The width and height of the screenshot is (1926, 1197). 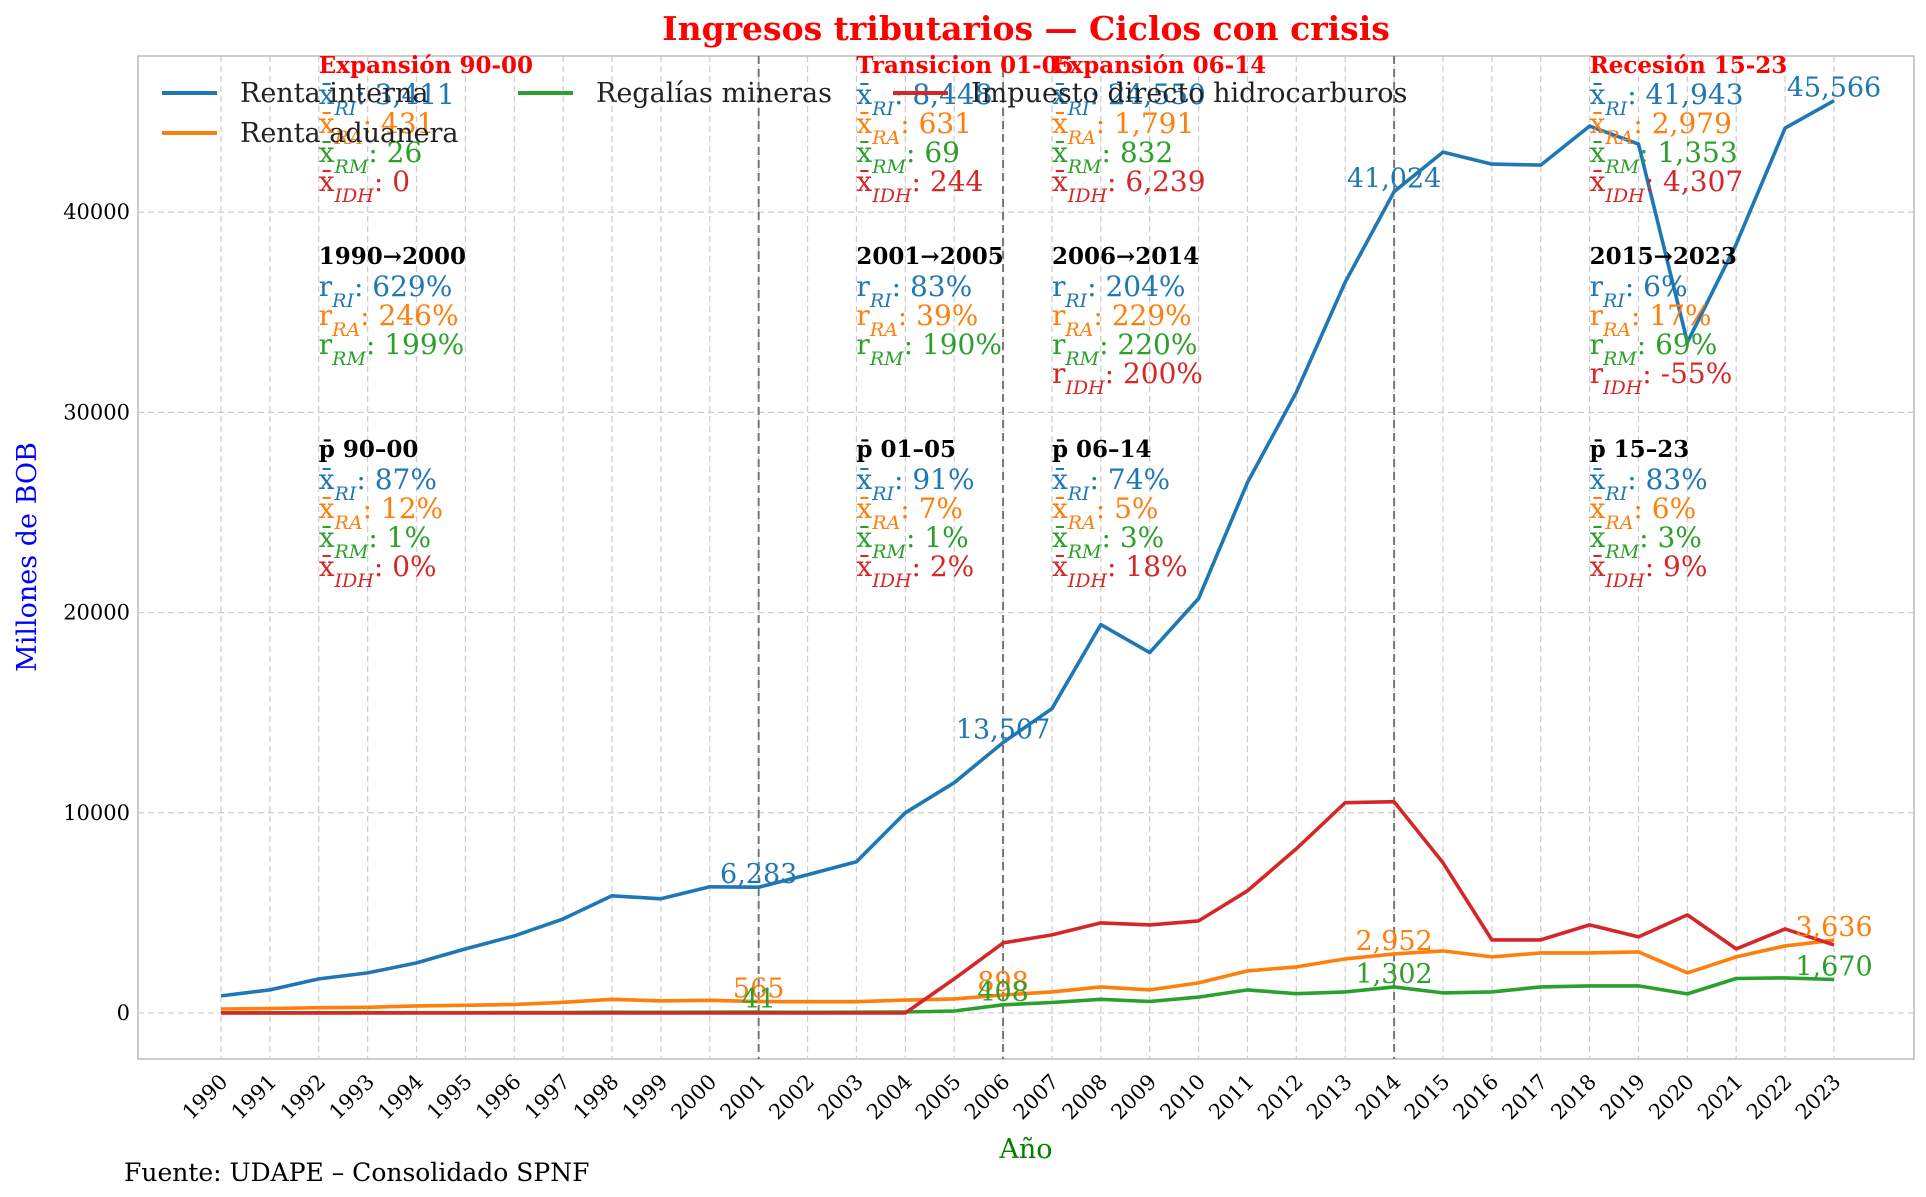 What do you see at coordinates (1393, 974) in the screenshot?
I see `point-label: 1,302` at bounding box center [1393, 974].